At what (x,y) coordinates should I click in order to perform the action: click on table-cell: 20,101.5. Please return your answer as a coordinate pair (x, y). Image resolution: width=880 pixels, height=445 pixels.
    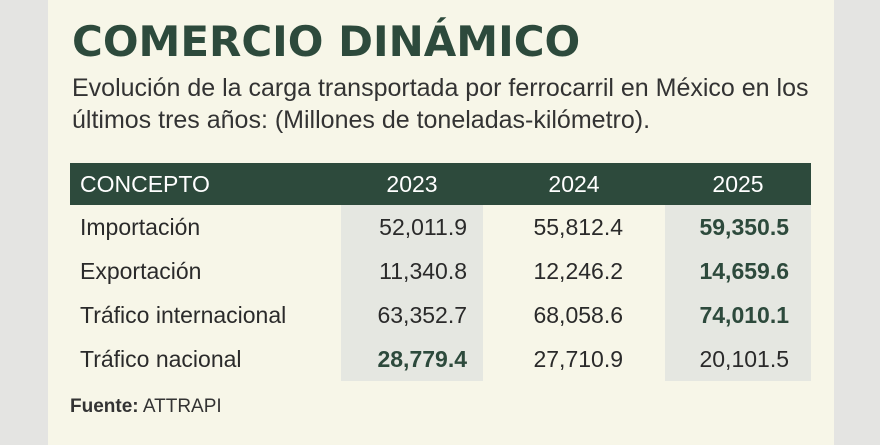
    Looking at the image, I should click on (738, 359).